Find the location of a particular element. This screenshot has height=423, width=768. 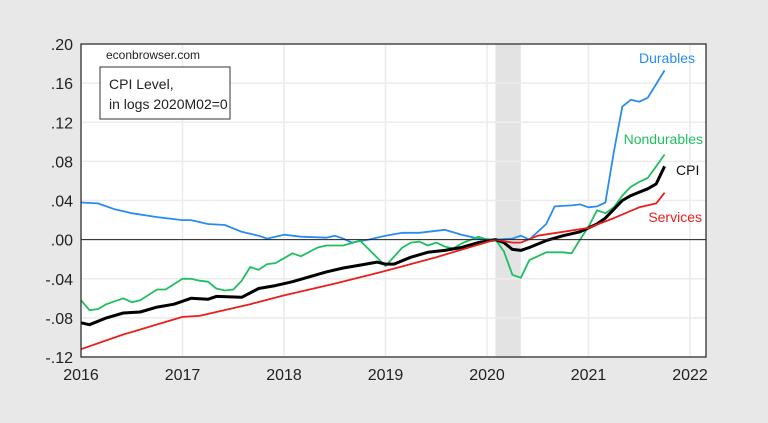

y-tick-label: .16 is located at coordinates (62, 84).